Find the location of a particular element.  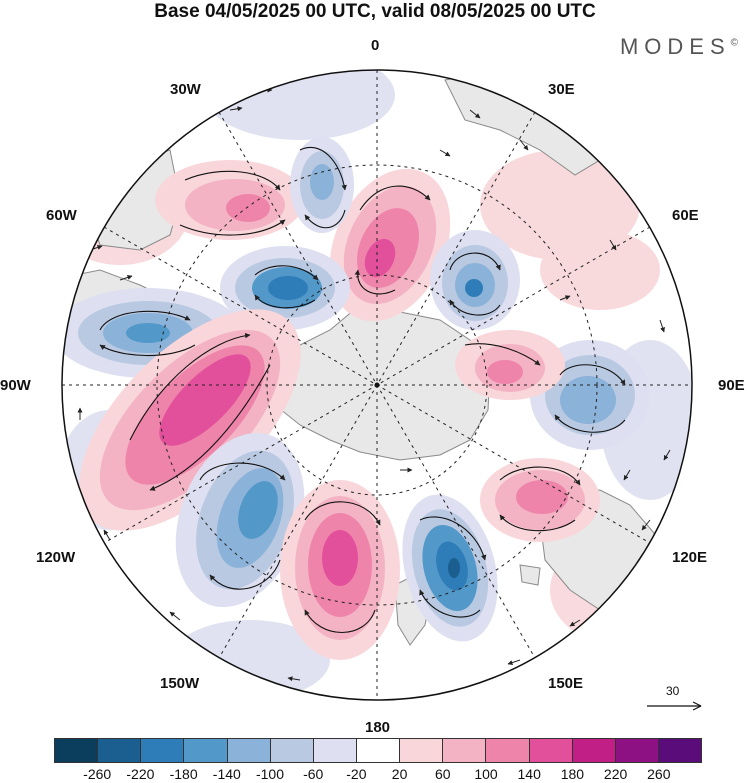

colorbar-tick-label: 180 is located at coordinates (572, 774).